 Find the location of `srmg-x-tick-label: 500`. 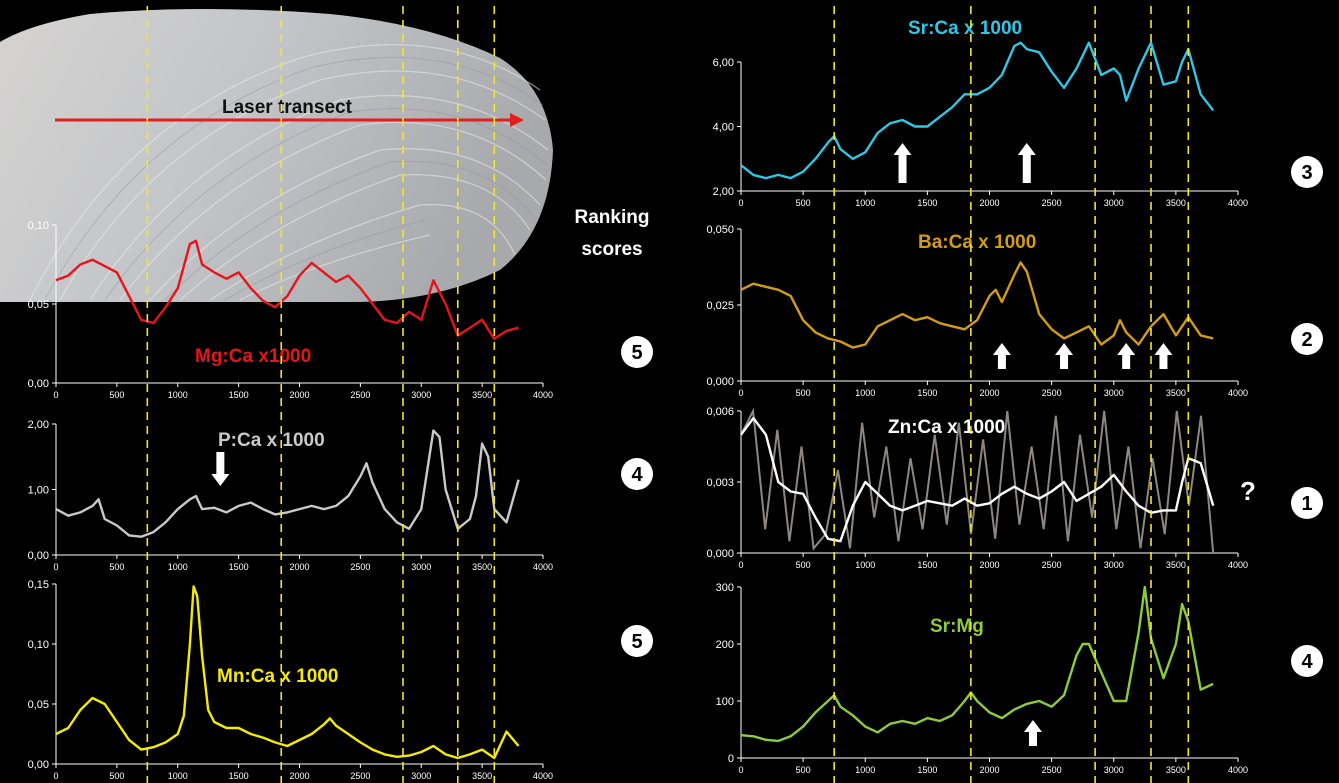

srmg-x-tick-label: 500 is located at coordinates (803, 770).